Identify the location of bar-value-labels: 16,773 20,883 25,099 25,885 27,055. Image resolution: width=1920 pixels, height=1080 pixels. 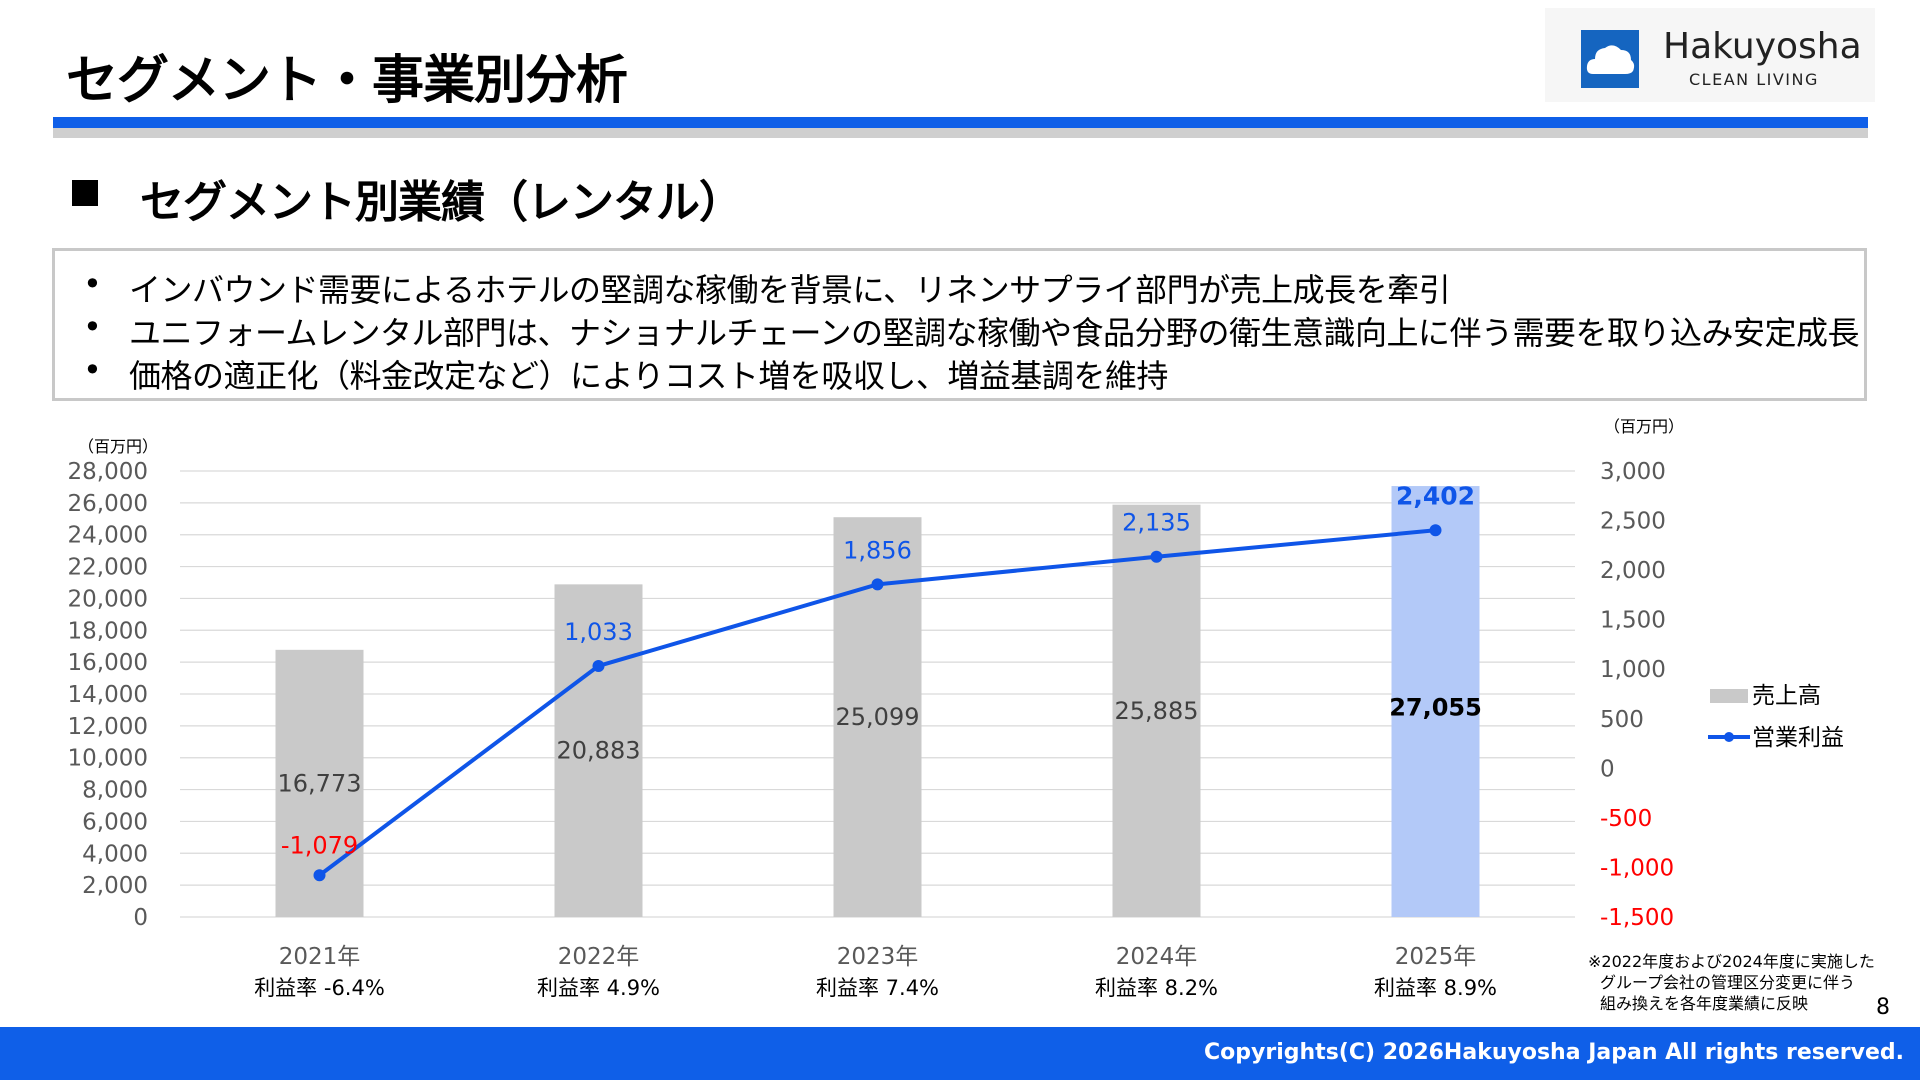
(880, 746).